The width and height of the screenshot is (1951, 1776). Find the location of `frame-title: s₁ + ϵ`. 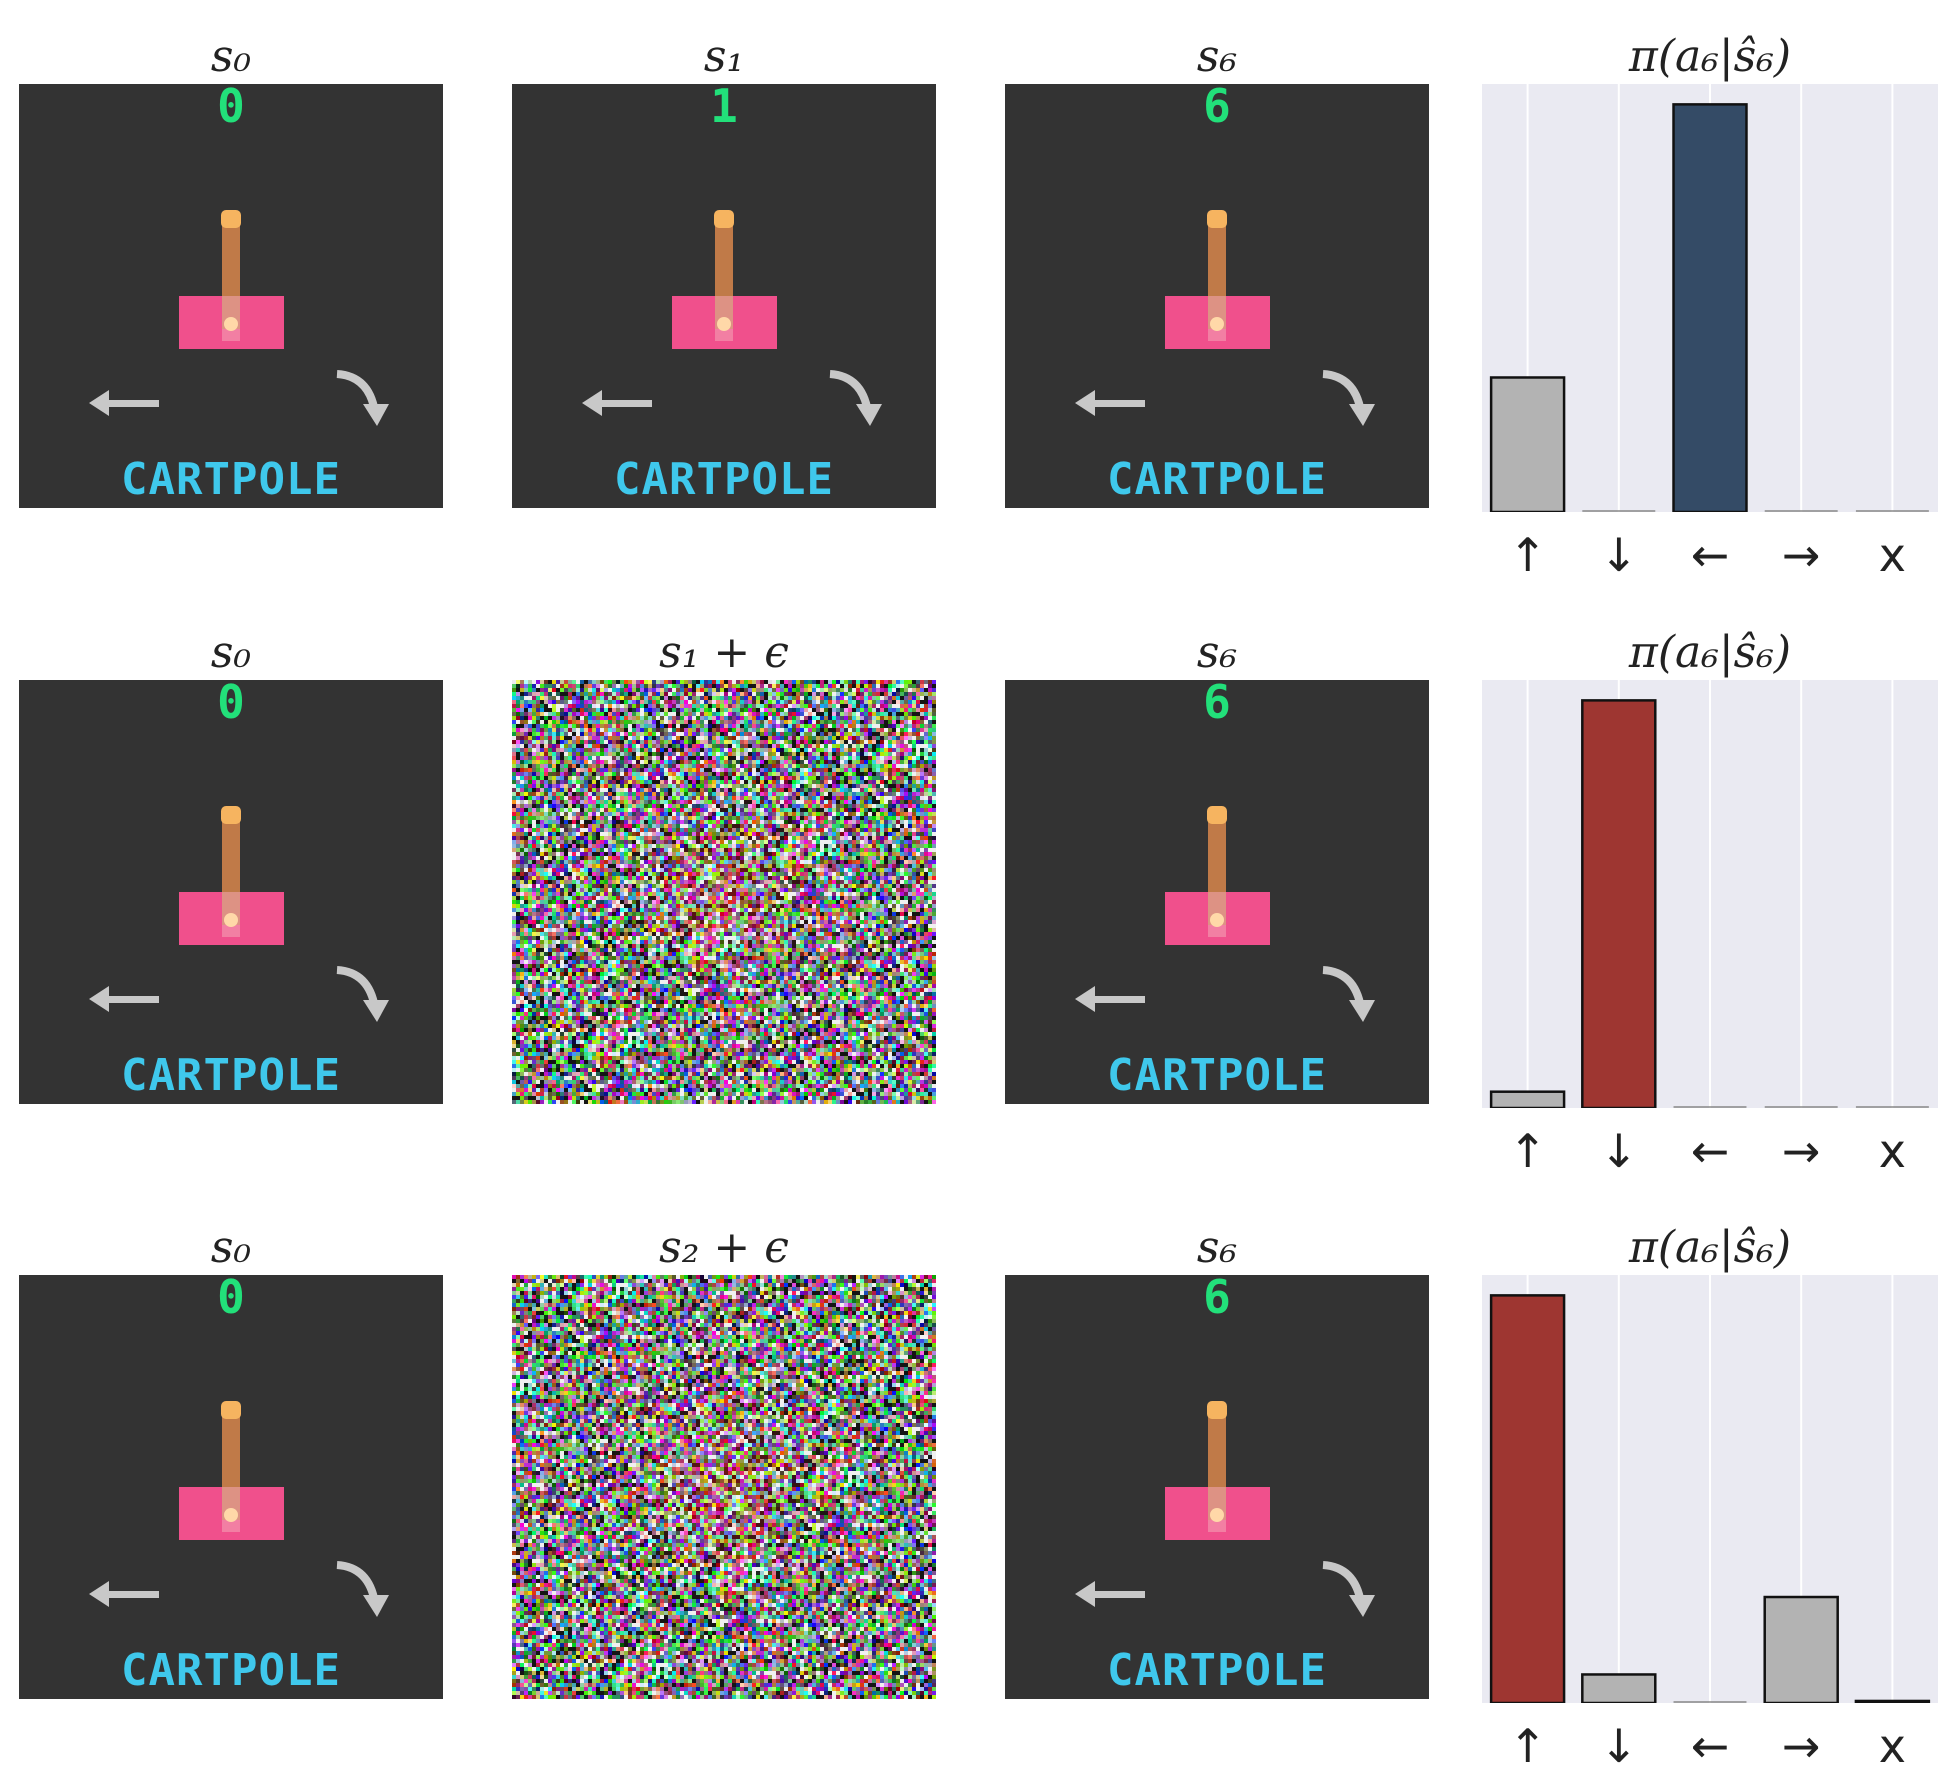

frame-title: s₁ + ϵ is located at coordinates (724, 652).